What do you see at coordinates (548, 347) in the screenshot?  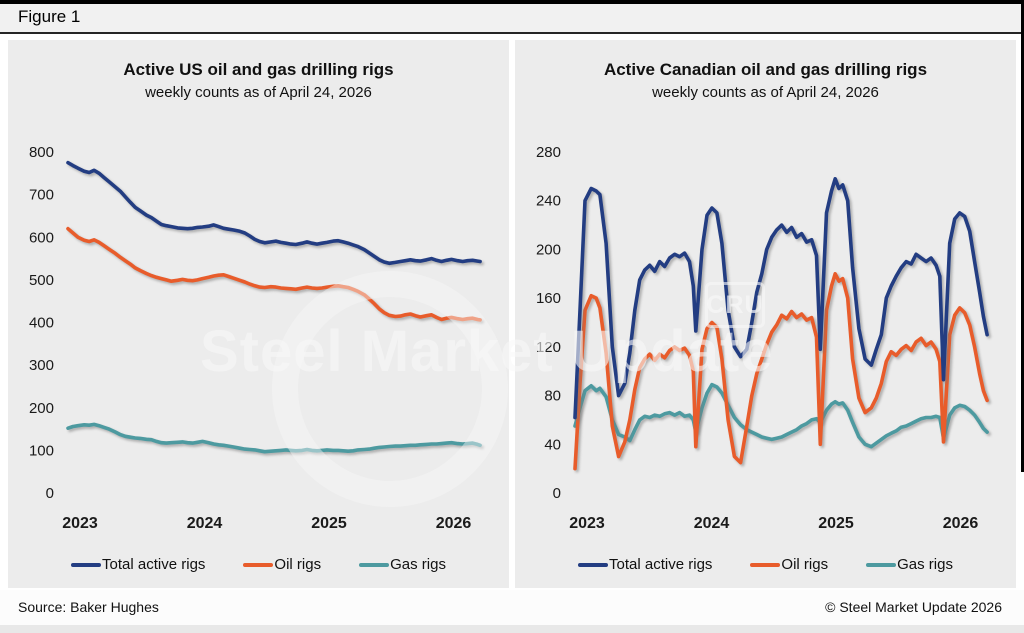 I see `y-axis-tick-label: 120` at bounding box center [548, 347].